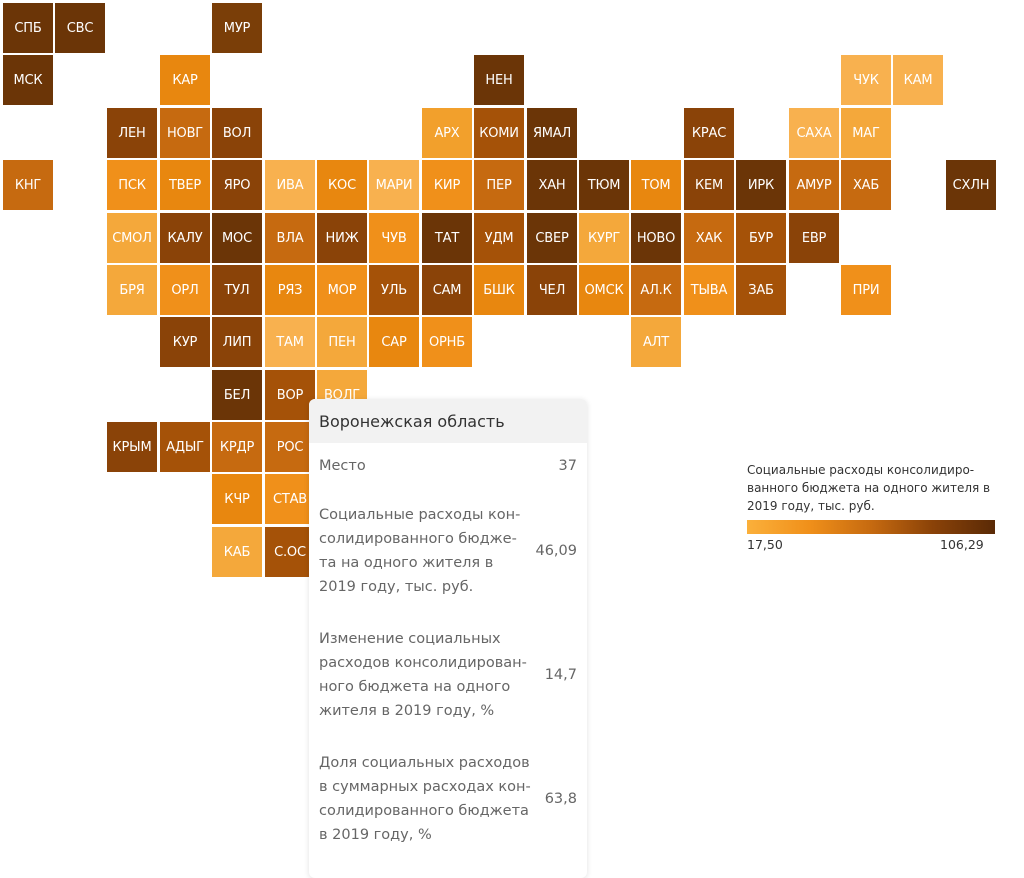 Image resolution: width=1024 pixels, height=878 pixels. What do you see at coordinates (814, 133) in the screenshot?
I see `region-tile: САХА` at bounding box center [814, 133].